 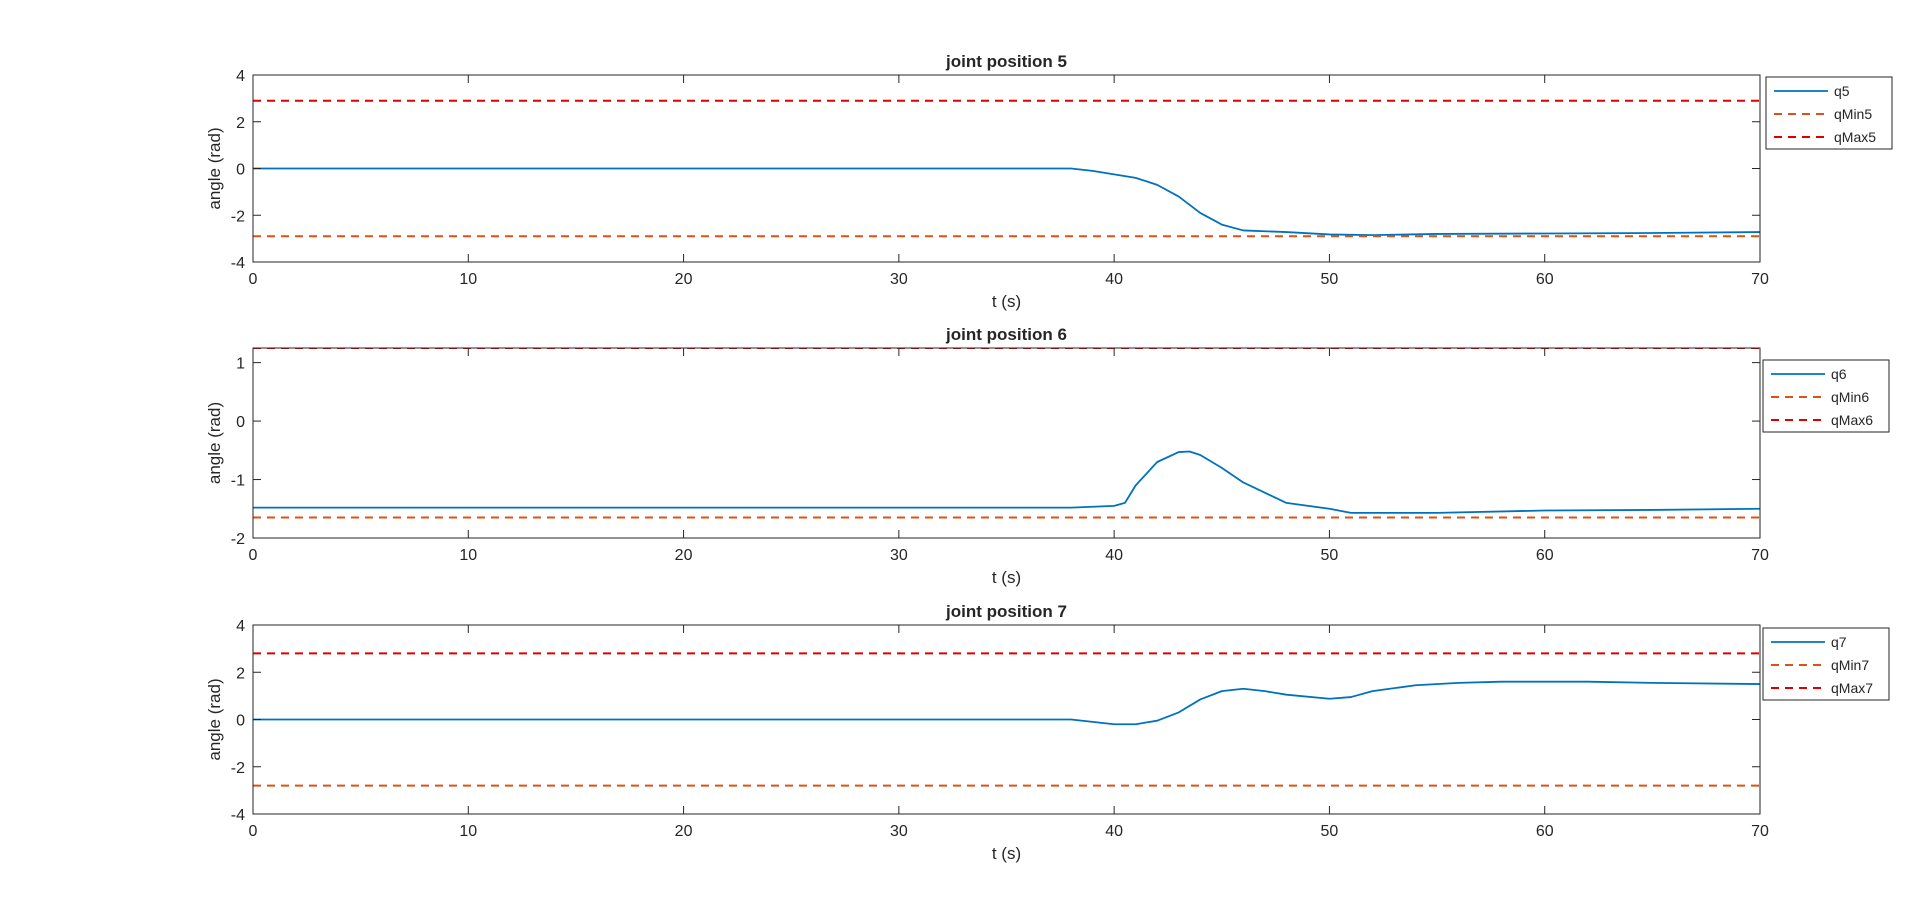 I want to click on chart-title-3: joint position 7, so click(x=1006, y=611).